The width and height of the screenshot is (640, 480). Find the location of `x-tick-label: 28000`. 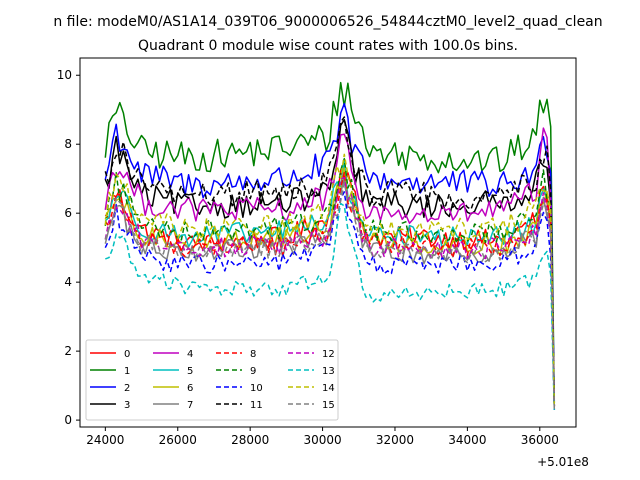

x-tick-label: 28000 is located at coordinates (250, 440).